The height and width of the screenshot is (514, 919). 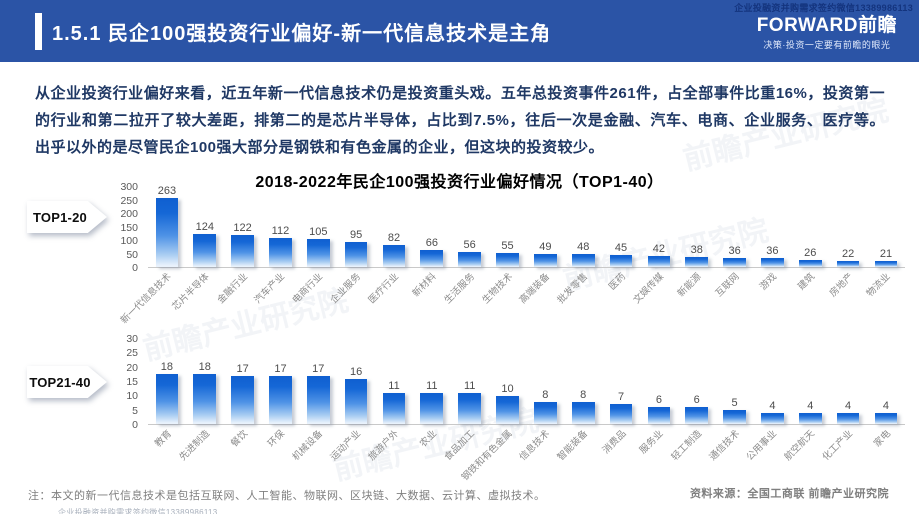 What do you see at coordinates (507, 246) in the screenshot?
I see `bar-value-label: 55` at bounding box center [507, 246].